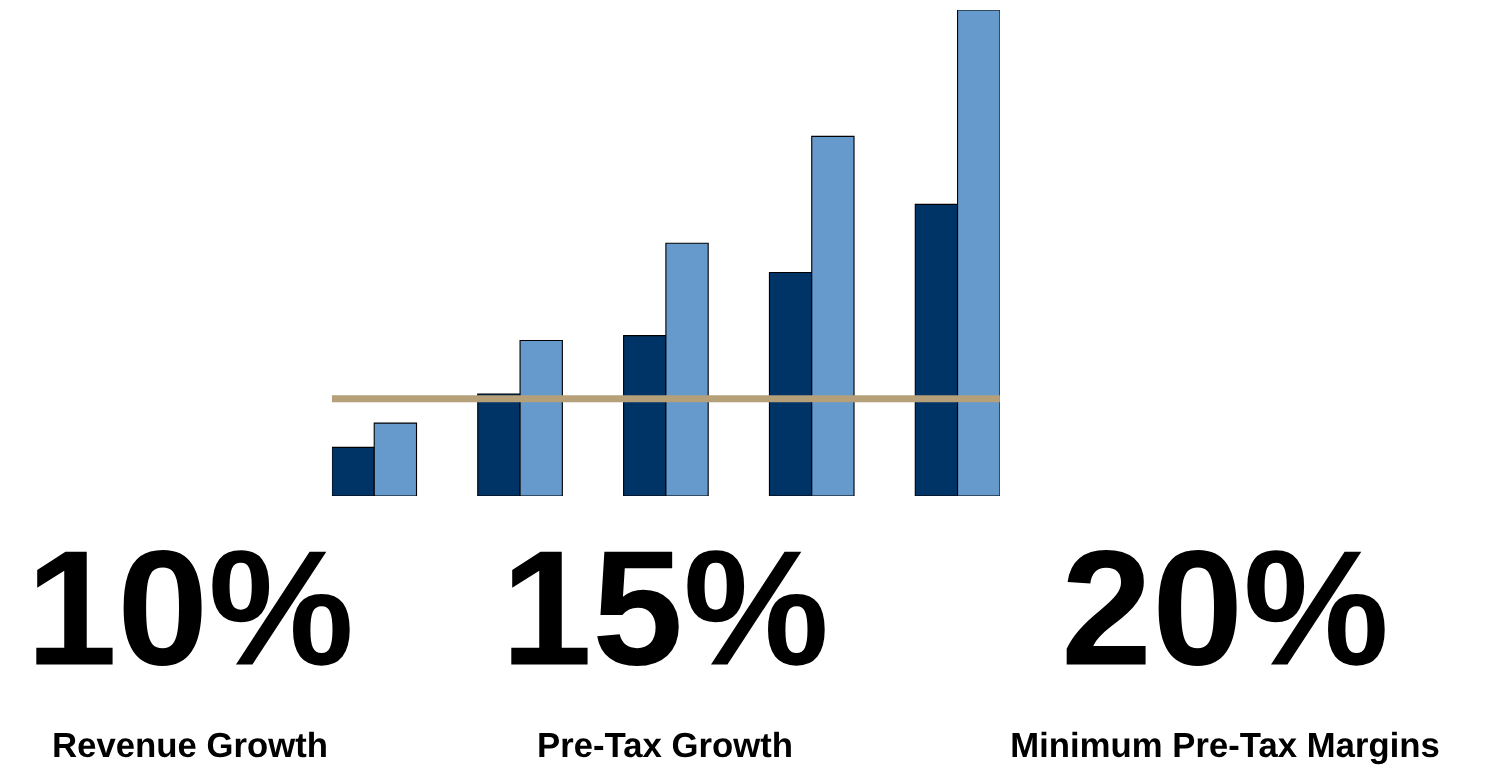 Image resolution: width=1504 pixels, height=772 pixels. Describe the element at coordinates (665, 744) in the screenshot. I see `text: Pre-Tax Growth` at that location.